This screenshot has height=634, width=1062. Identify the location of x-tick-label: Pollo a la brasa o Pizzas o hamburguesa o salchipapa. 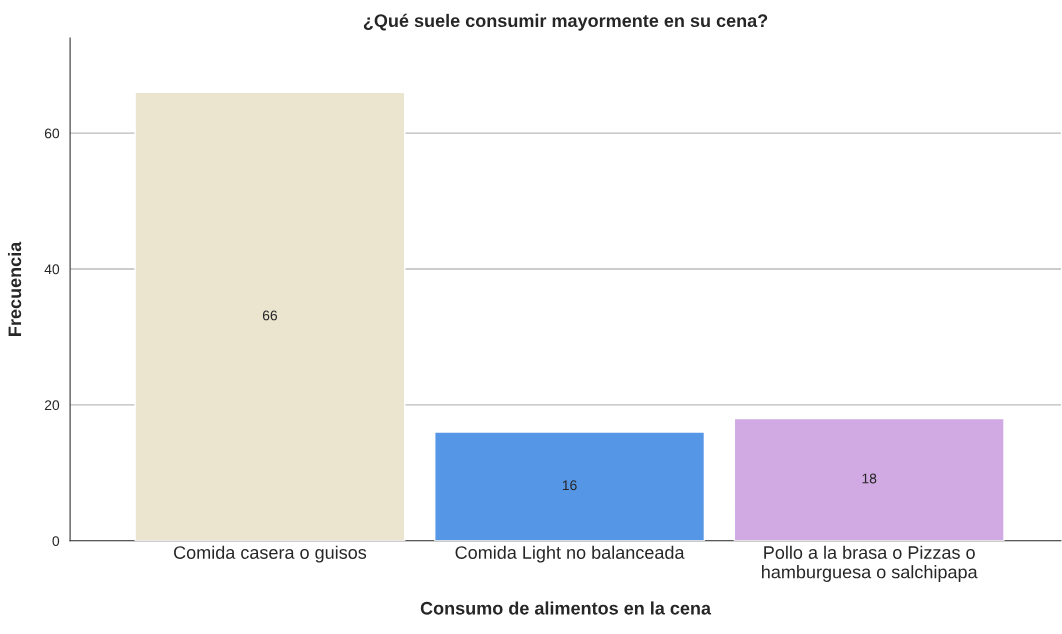
(870, 563).